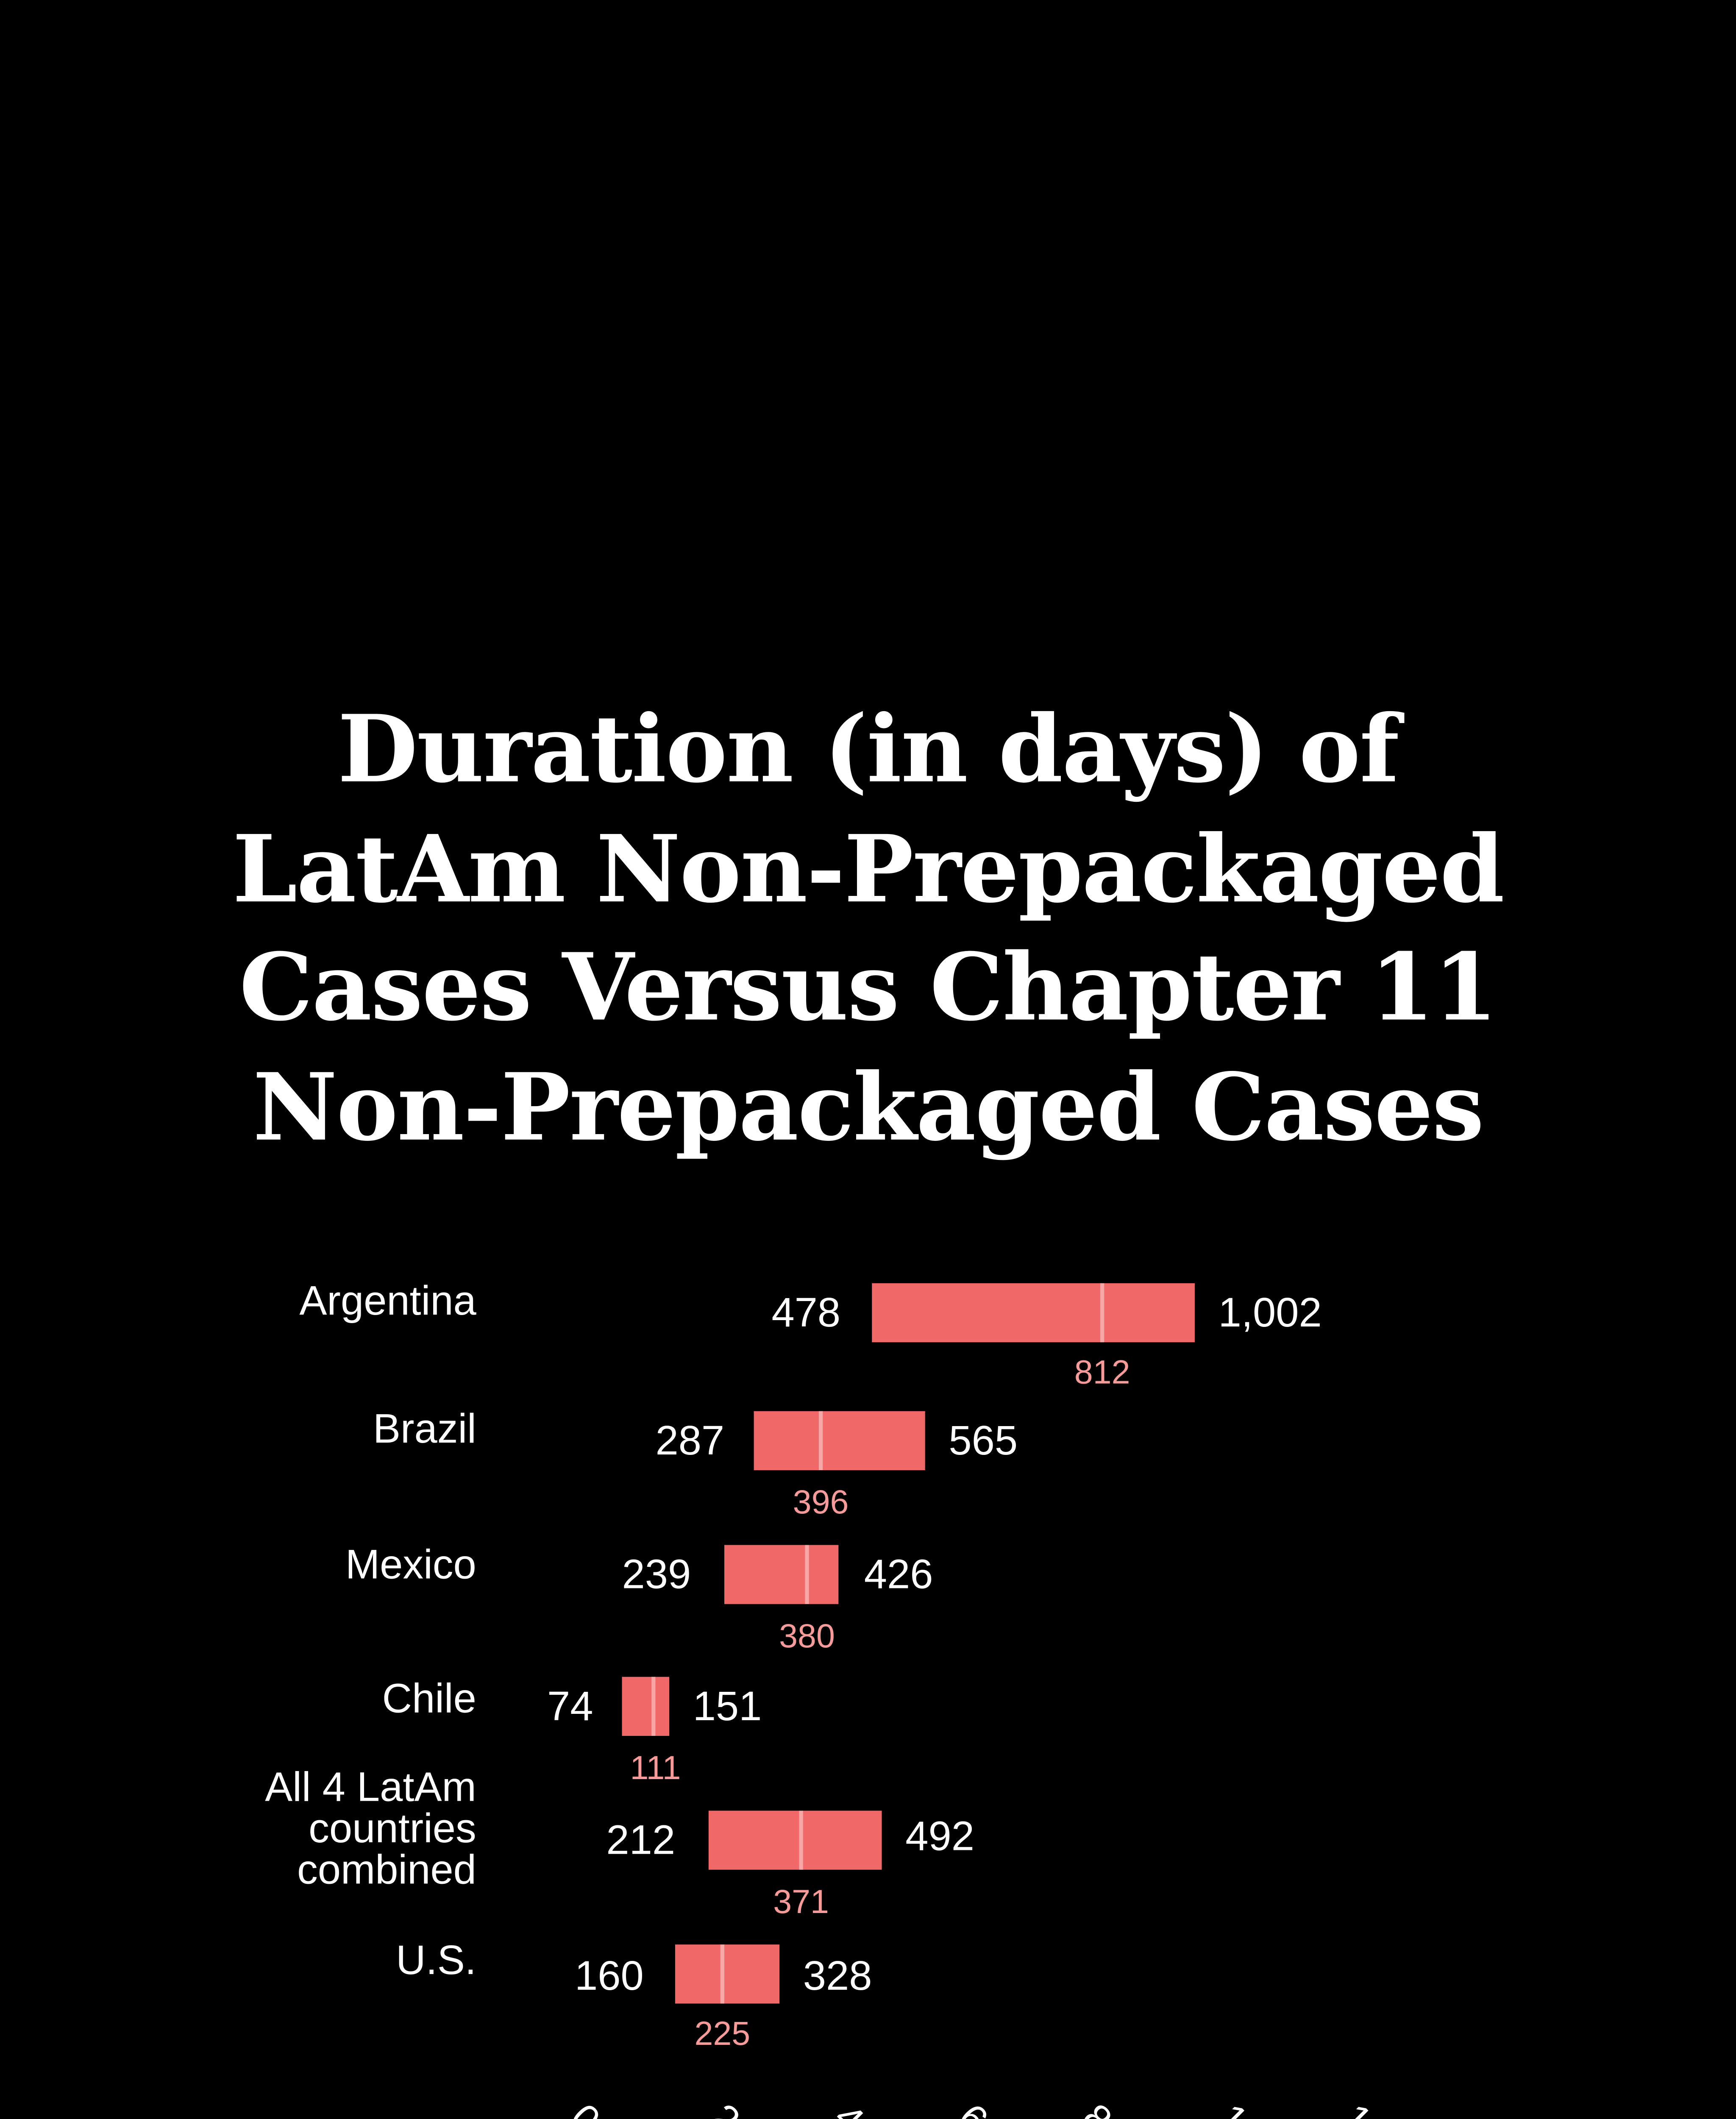 This screenshot has width=1736, height=2119. Describe the element at coordinates (570, 1708) in the screenshot. I see `p25-value: 74` at that location.